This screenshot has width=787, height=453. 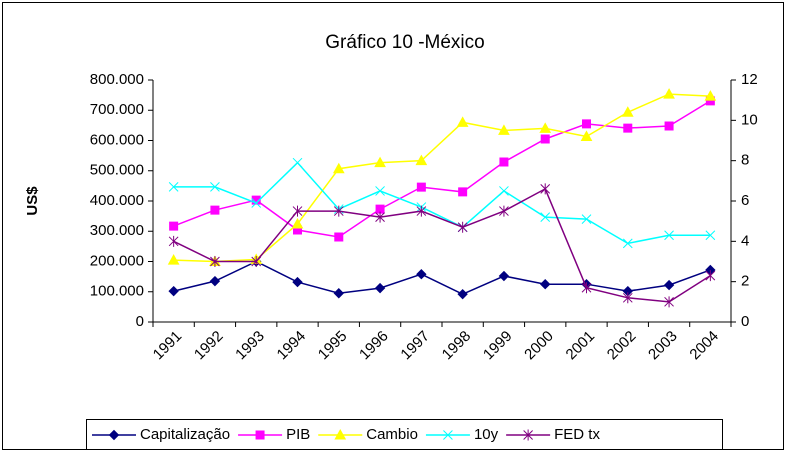 What do you see at coordinates (117, 170) in the screenshot?
I see `y-tick-label: 500.000` at bounding box center [117, 170].